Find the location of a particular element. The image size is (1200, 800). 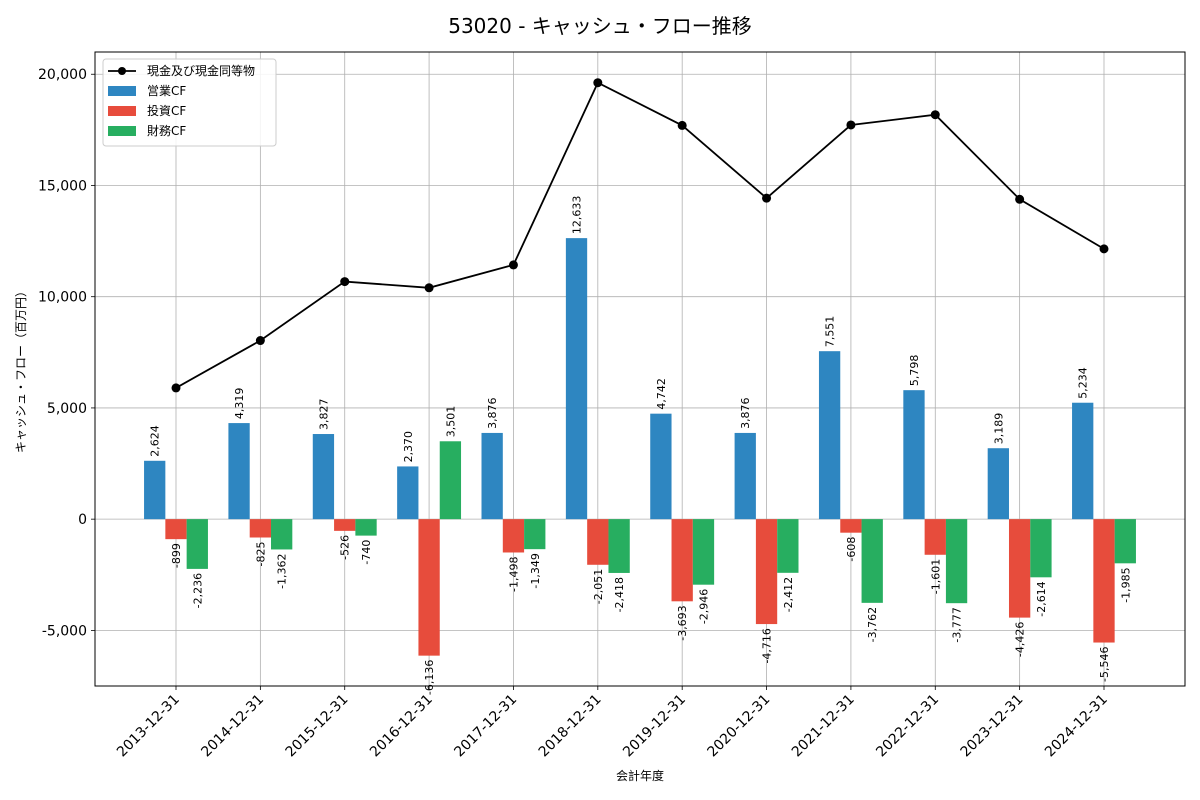

legend-entry: 財務CF is located at coordinates (166, 130).